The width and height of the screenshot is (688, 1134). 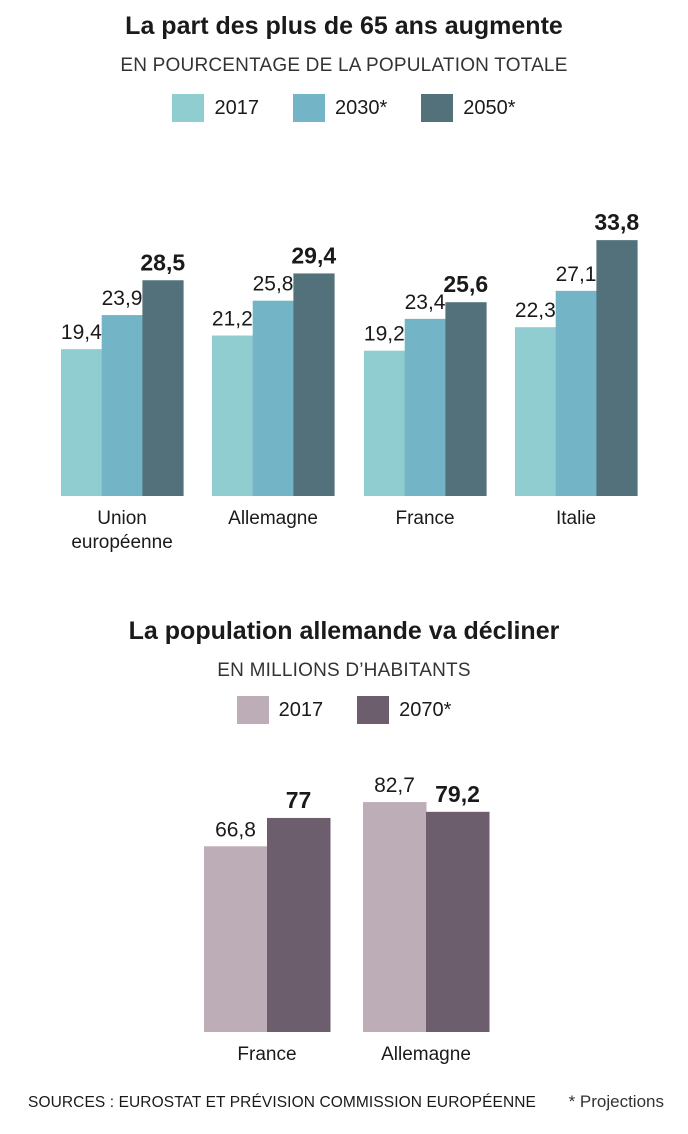 I want to click on data-label-c2-c0-s1: 77, so click(x=299, y=800).